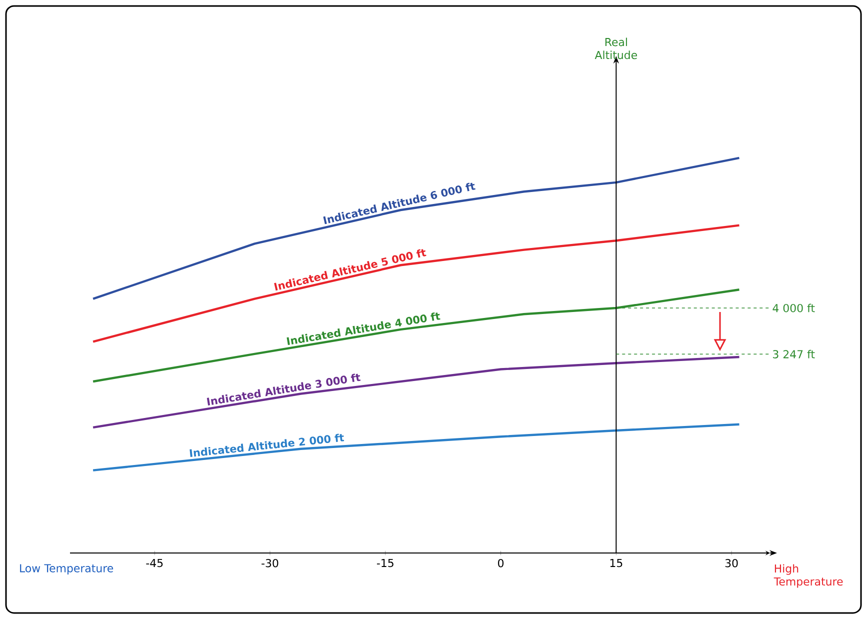 This screenshot has width=867, height=619. What do you see at coordinates (501, 563) in the screenshot?
I see `x-tick-label: 0` at bounding box center [501, 563].